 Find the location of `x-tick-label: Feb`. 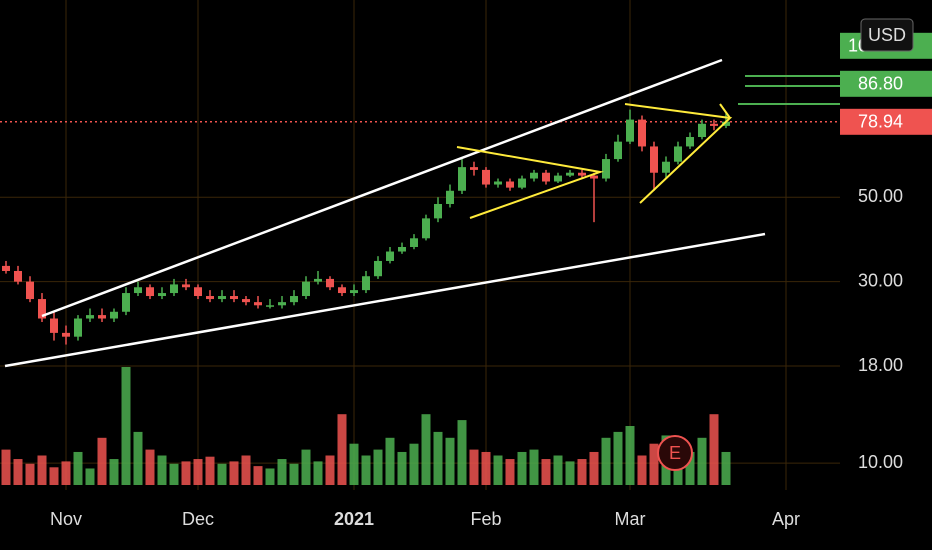

x-tick-label: Feb is located at coordinates (485, 519).